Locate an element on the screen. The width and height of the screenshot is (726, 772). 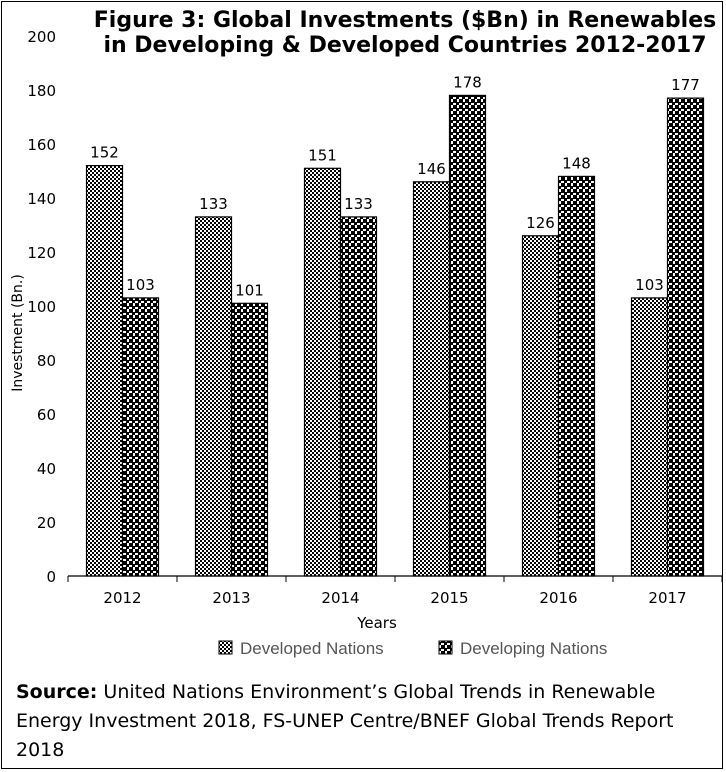
bar-developed-2014 is located at coordinates (322, 372).